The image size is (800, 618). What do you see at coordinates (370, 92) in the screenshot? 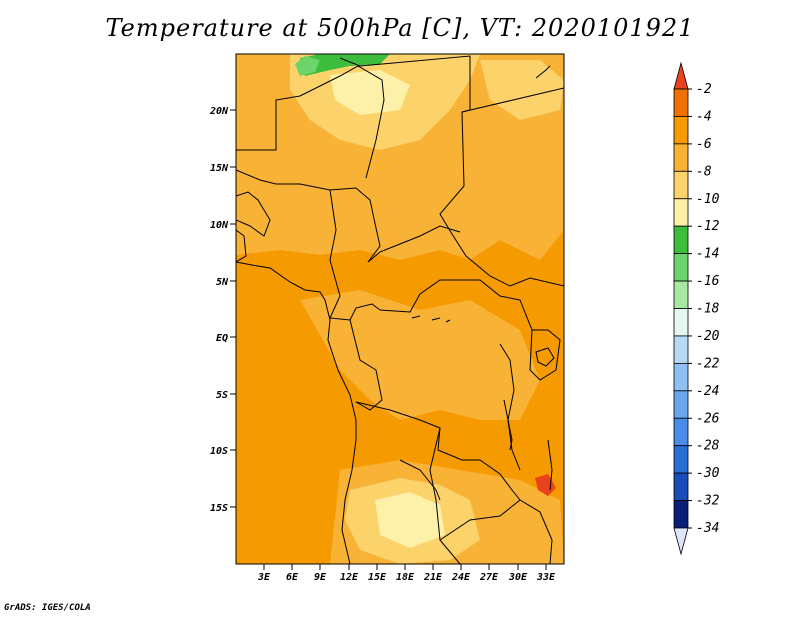
I see `field-pale-north` at bounding box center [370, 92].